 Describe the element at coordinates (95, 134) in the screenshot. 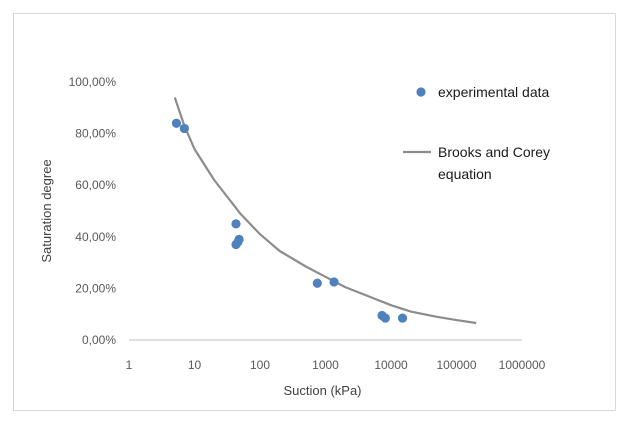

I see `y-tick-label: 80,00%` at that location.